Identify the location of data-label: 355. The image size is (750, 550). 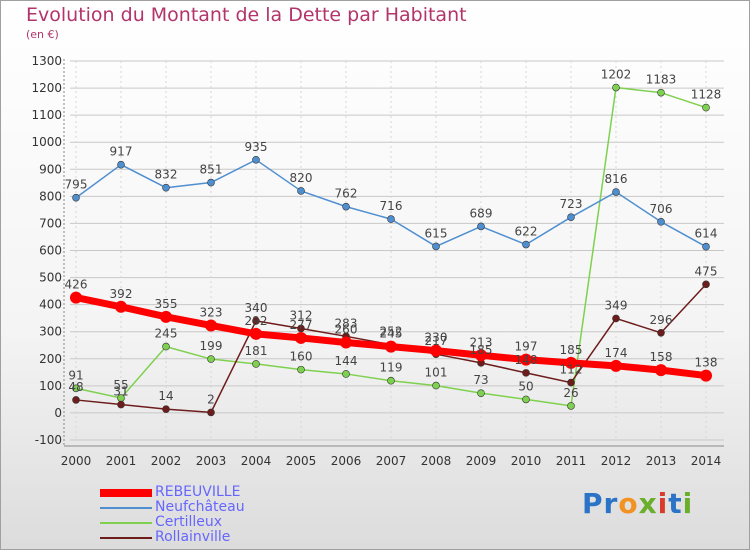
(166, 304).